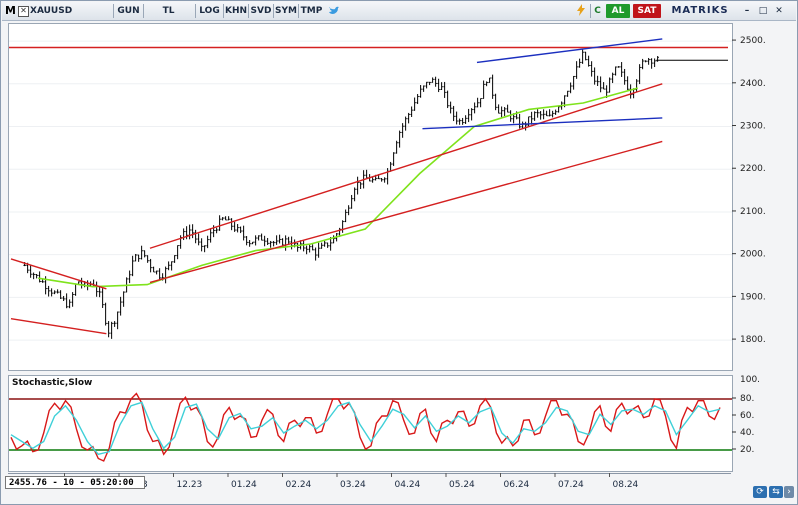 The width and height of the screenshot is (798, 505). Describe the element at coordinates (517, 485) in the screenshot. I see `x-tick-label: 06.24` at that location.